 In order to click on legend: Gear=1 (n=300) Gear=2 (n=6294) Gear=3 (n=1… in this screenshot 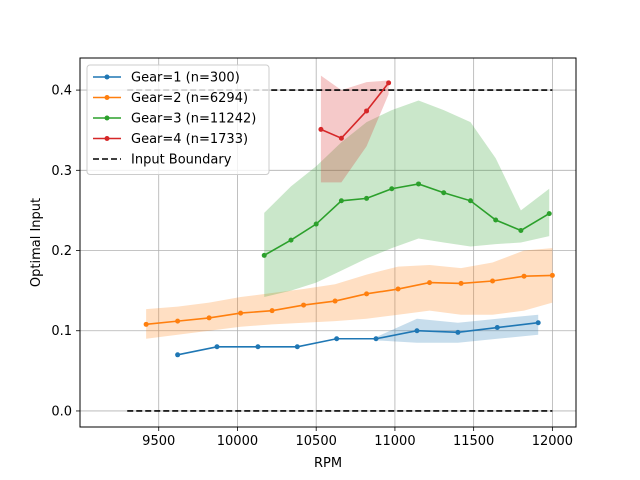, I will do `click(178, 119)`.